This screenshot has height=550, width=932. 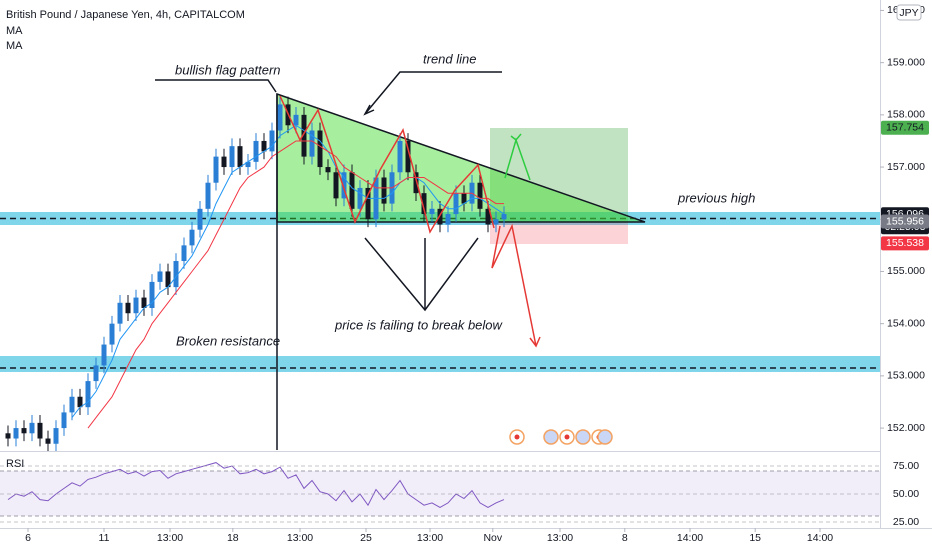 I want to click on currency: JPY, so click(x=908, y=13).